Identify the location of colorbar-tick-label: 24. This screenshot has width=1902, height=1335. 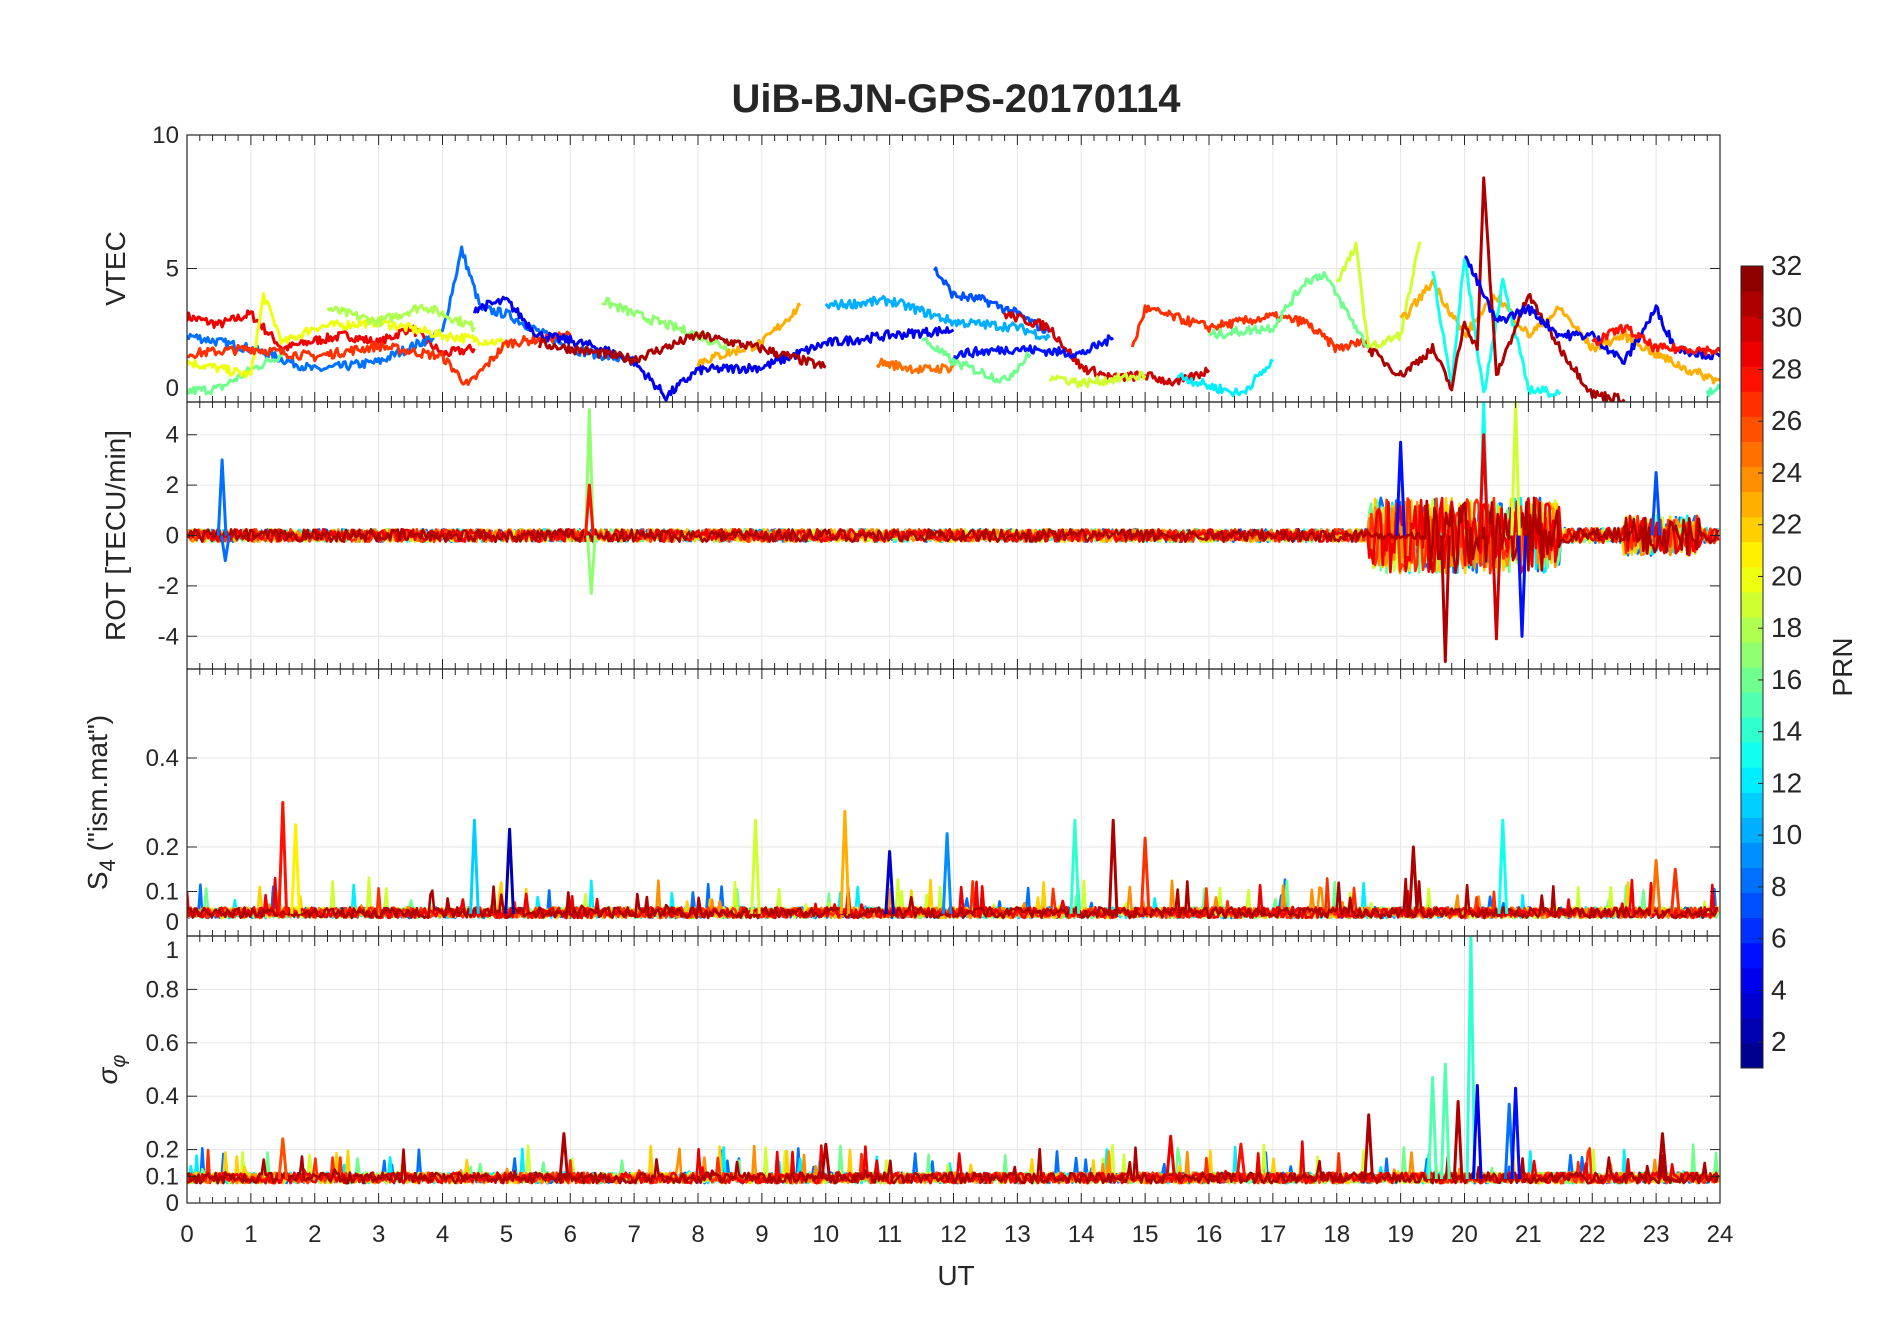
(1786, 472).